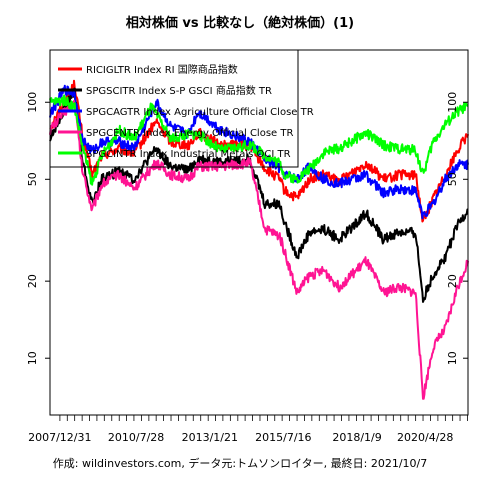 This screenshot has width=480, height=480. Describe the element at coordinates (32, 179) in the screenshot. I see `y-tick-label-left-50: 50` at that location.